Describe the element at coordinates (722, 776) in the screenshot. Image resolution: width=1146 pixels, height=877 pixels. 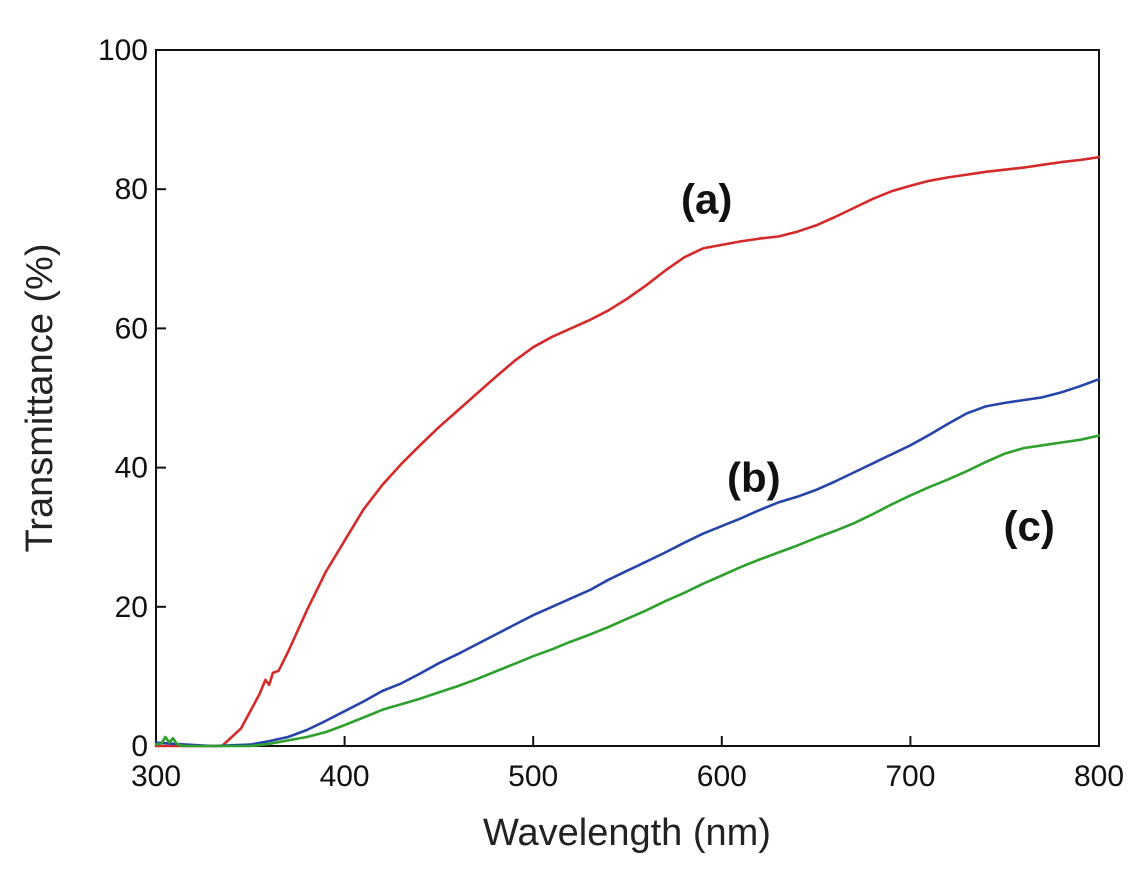
I see `x-tick-label: 600` at that location.